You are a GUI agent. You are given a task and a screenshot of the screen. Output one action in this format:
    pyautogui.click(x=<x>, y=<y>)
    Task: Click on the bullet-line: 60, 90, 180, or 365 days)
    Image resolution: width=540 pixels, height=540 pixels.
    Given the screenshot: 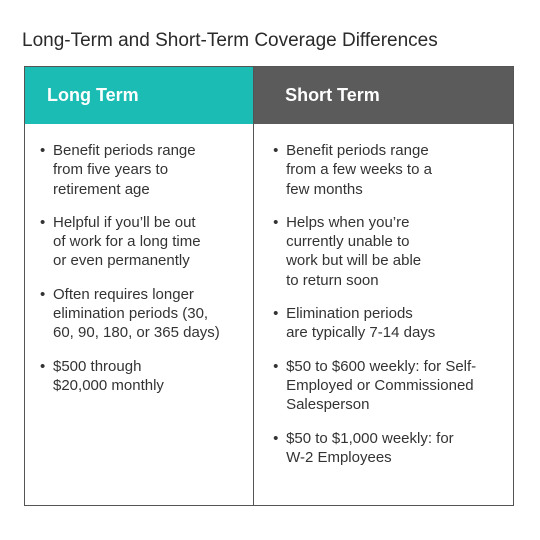 What is the action you would take?
    pyautogui.click(x=136, y=333)
    